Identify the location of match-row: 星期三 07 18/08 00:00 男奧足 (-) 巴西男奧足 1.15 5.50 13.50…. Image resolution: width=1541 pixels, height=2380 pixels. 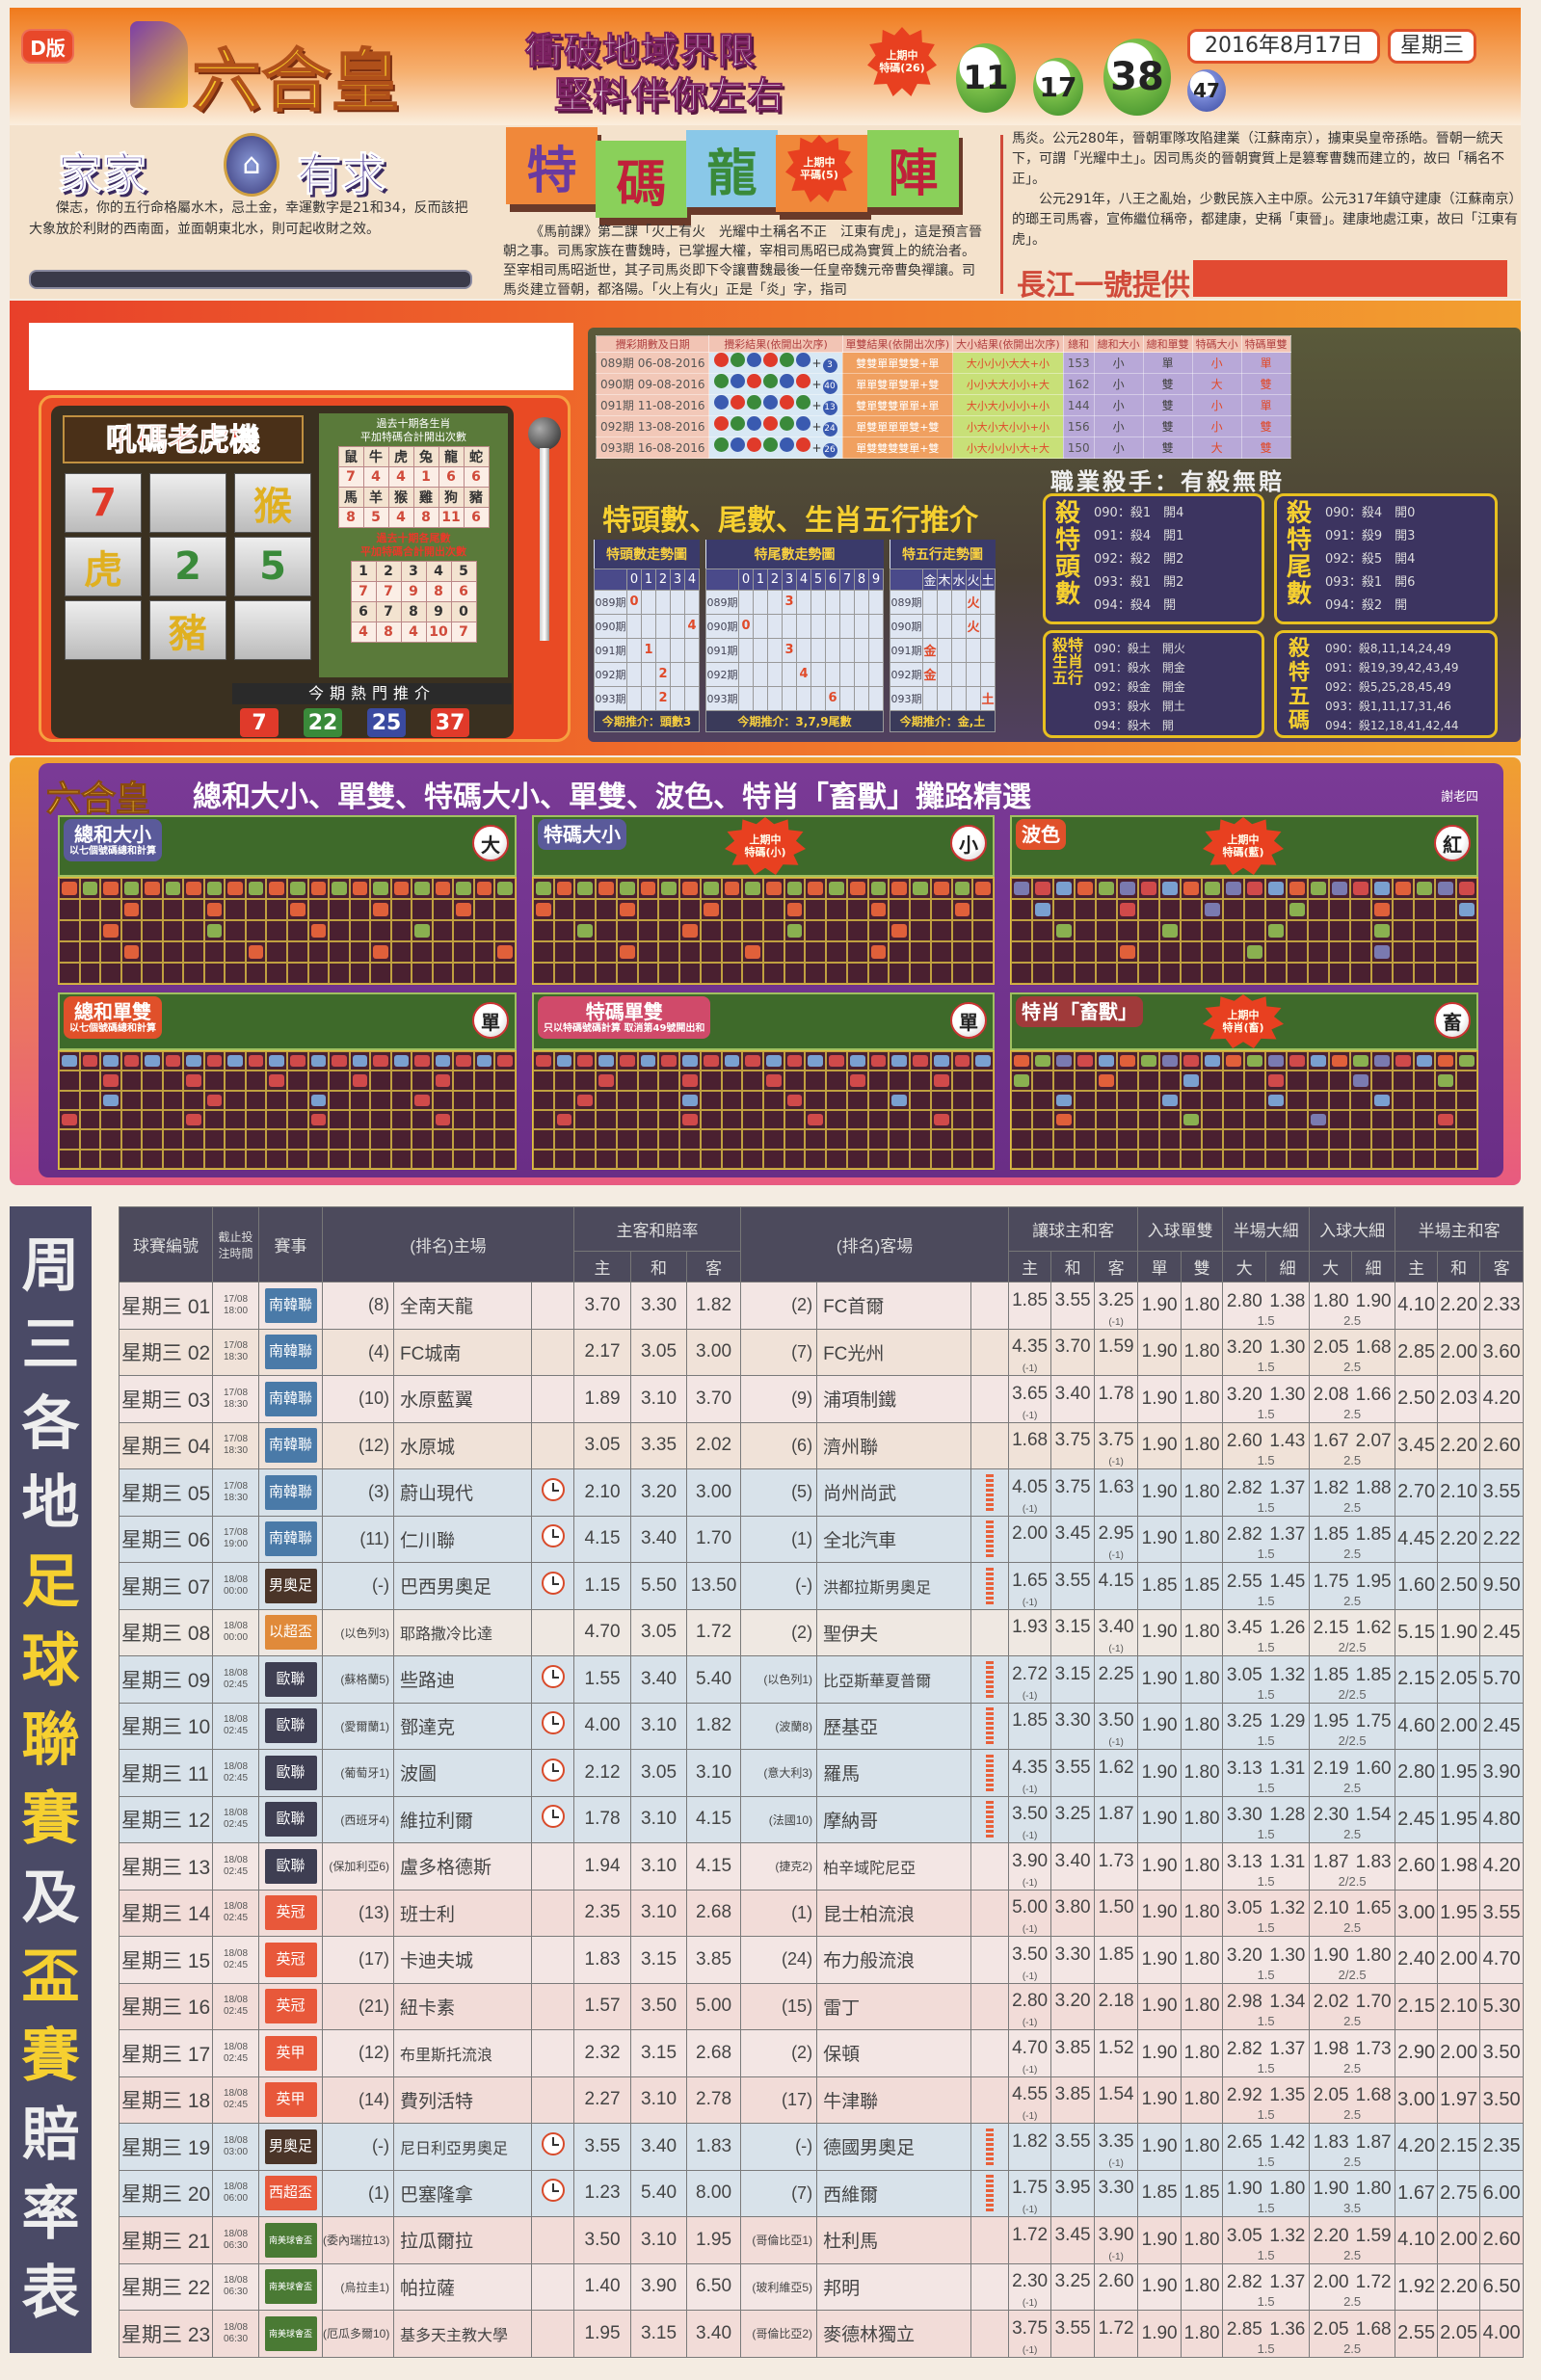
(822, 1586).